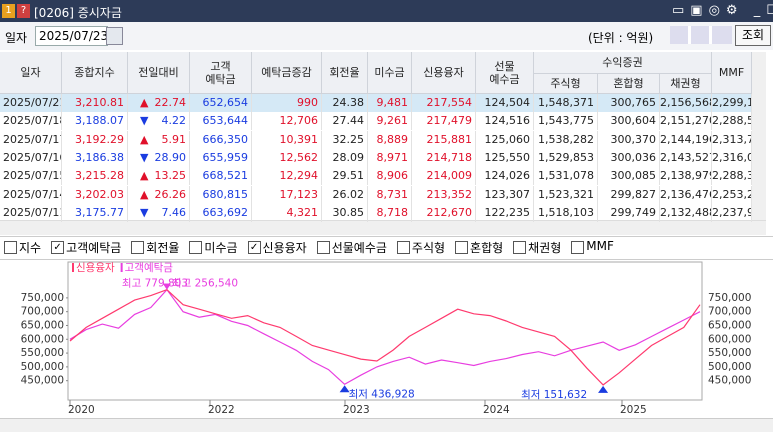 The image size is (773, 432). What do you see at coordinates (390, 194) in the screenshot?
I see `table-cell: 8,731` at bounding box center [390, 194].